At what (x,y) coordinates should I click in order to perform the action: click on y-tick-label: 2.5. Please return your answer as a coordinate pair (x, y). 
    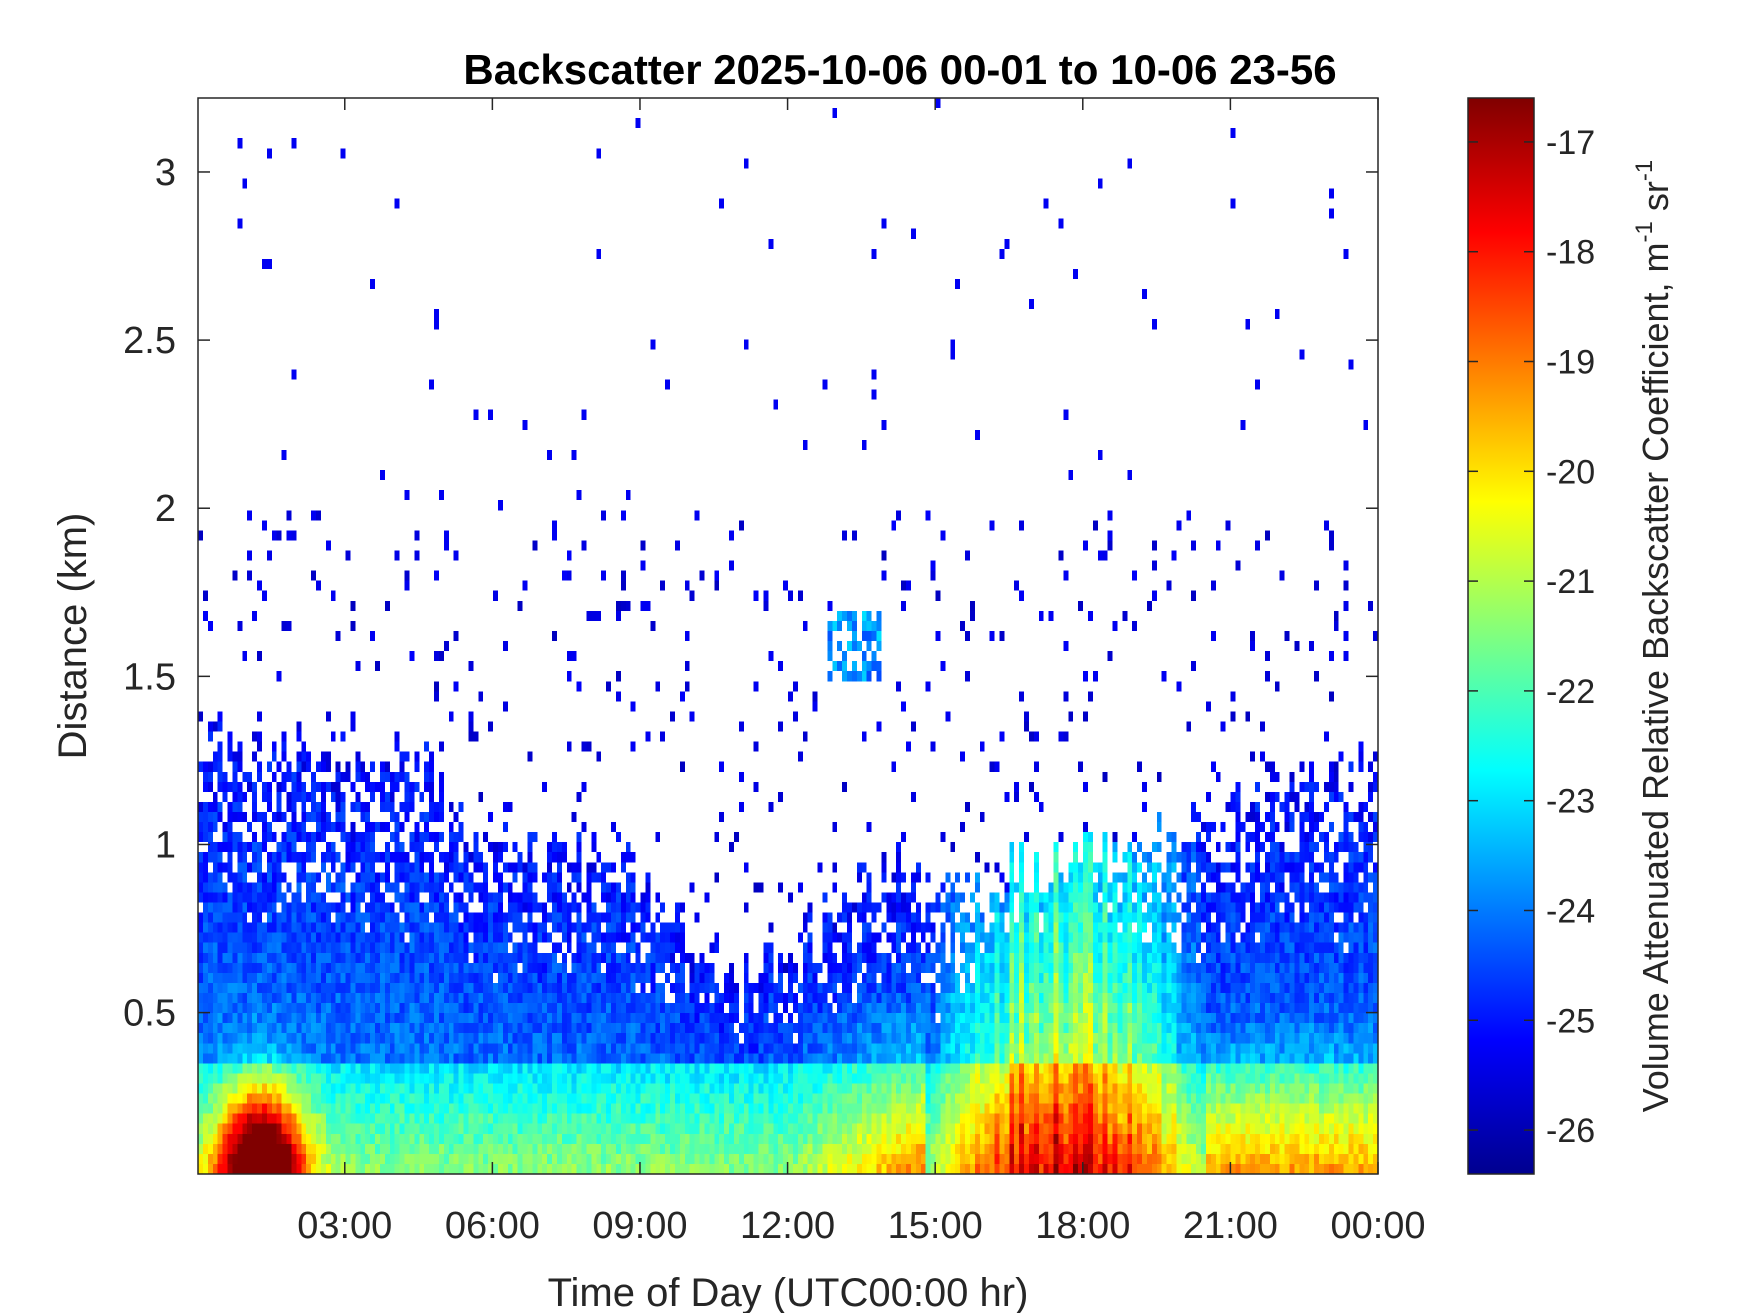
    Looking at the image, I should click on (149, 341).